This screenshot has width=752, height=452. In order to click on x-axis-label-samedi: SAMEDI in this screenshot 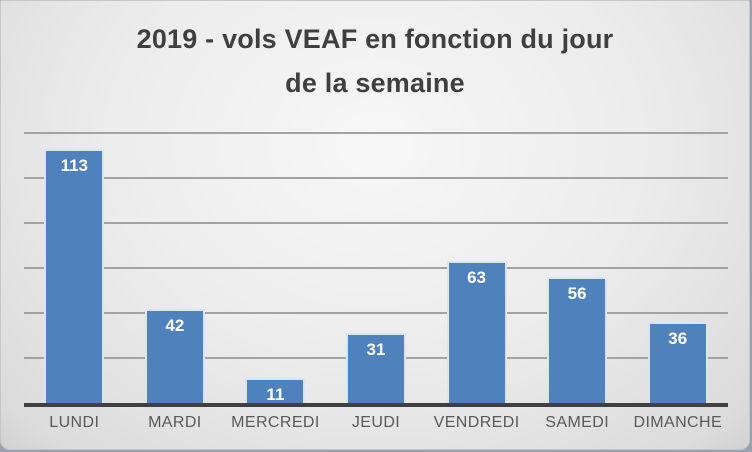, I will do `click(577, 422)`.